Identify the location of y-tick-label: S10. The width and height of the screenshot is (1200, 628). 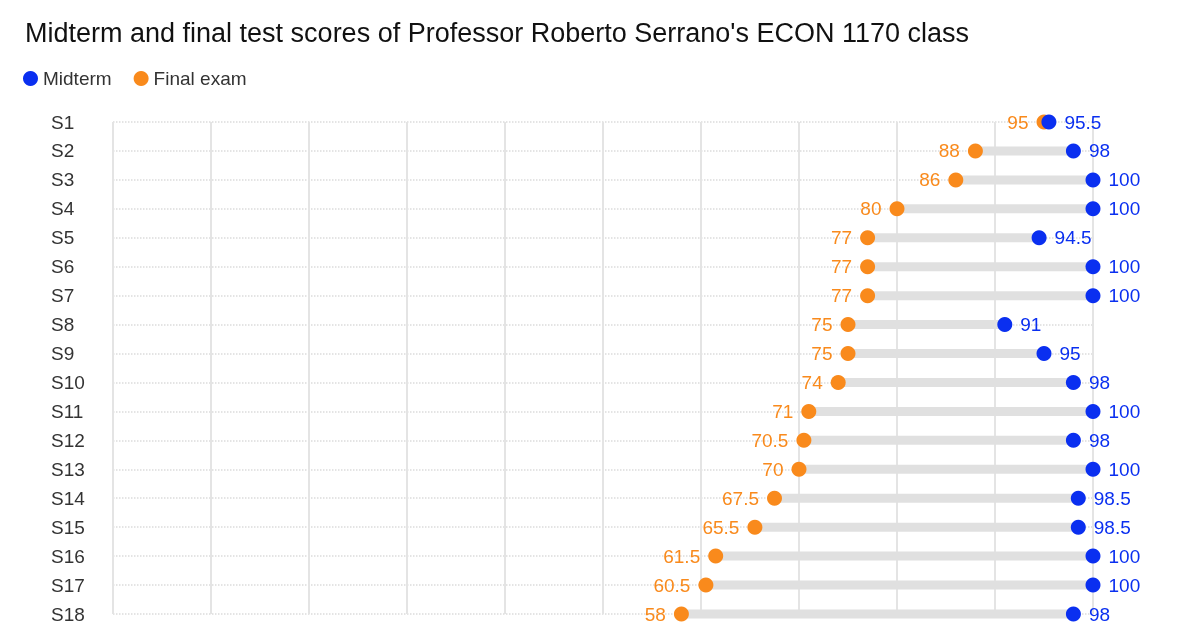
(68, 382).